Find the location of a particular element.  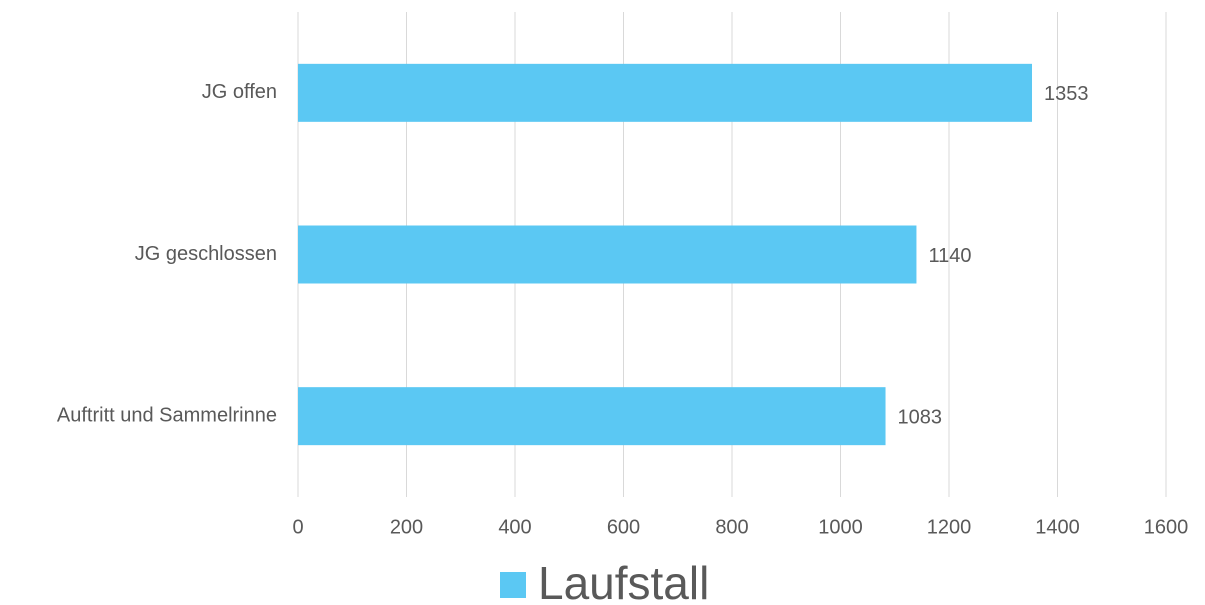

legend-label: Laufstall is located at coordinates (623, 581).